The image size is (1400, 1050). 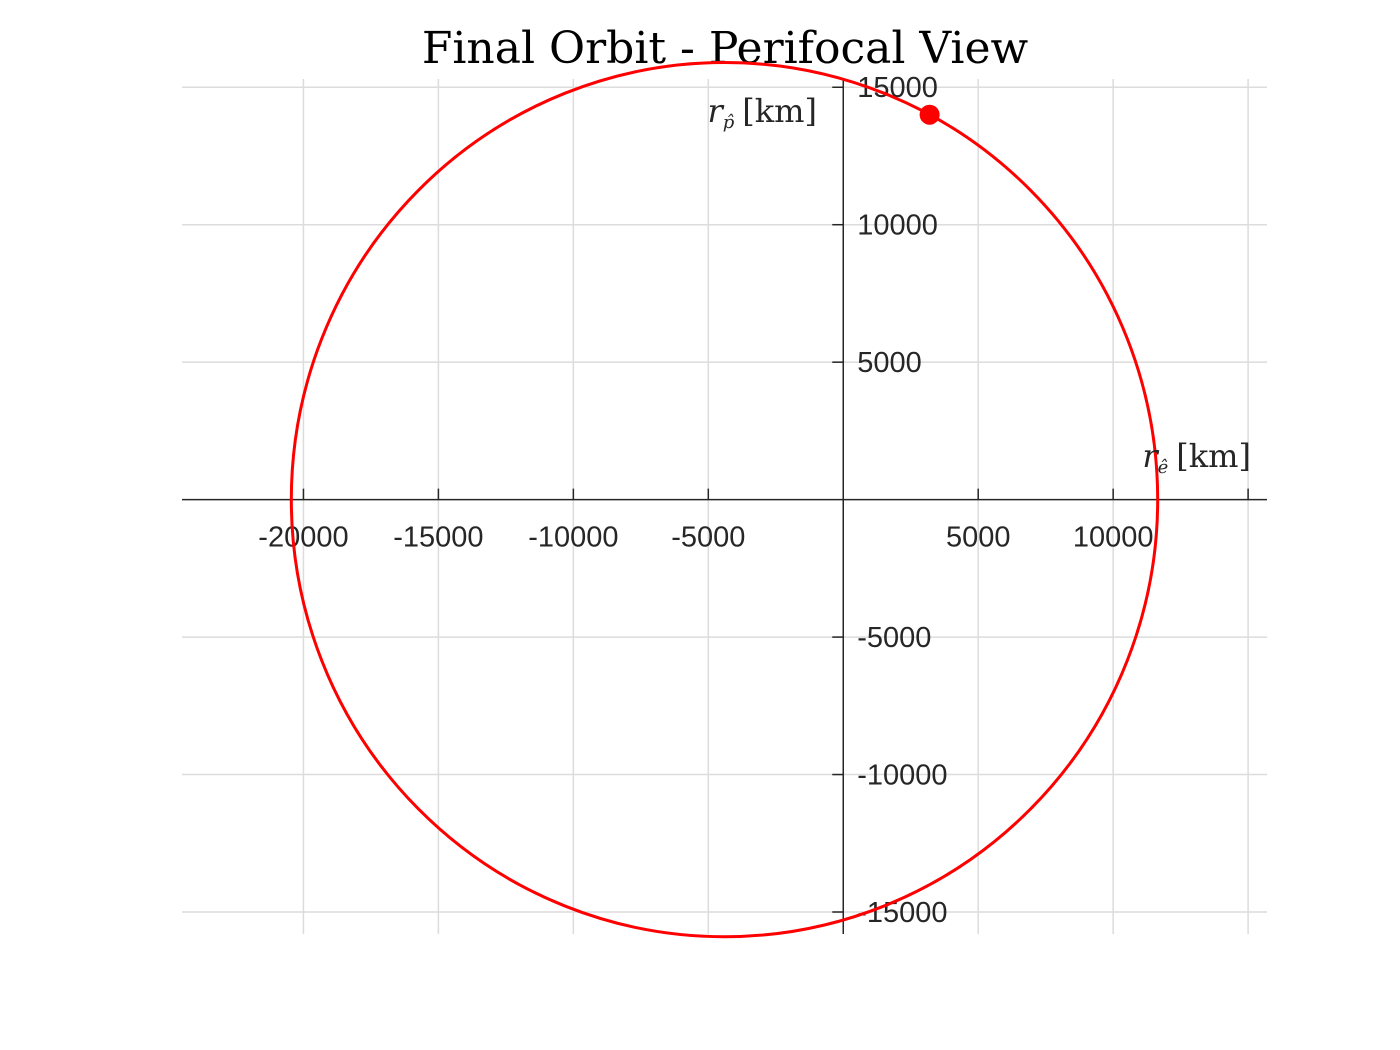 I want to click on y-axis-label: rp̂ [km], so click(x=762, y=112).